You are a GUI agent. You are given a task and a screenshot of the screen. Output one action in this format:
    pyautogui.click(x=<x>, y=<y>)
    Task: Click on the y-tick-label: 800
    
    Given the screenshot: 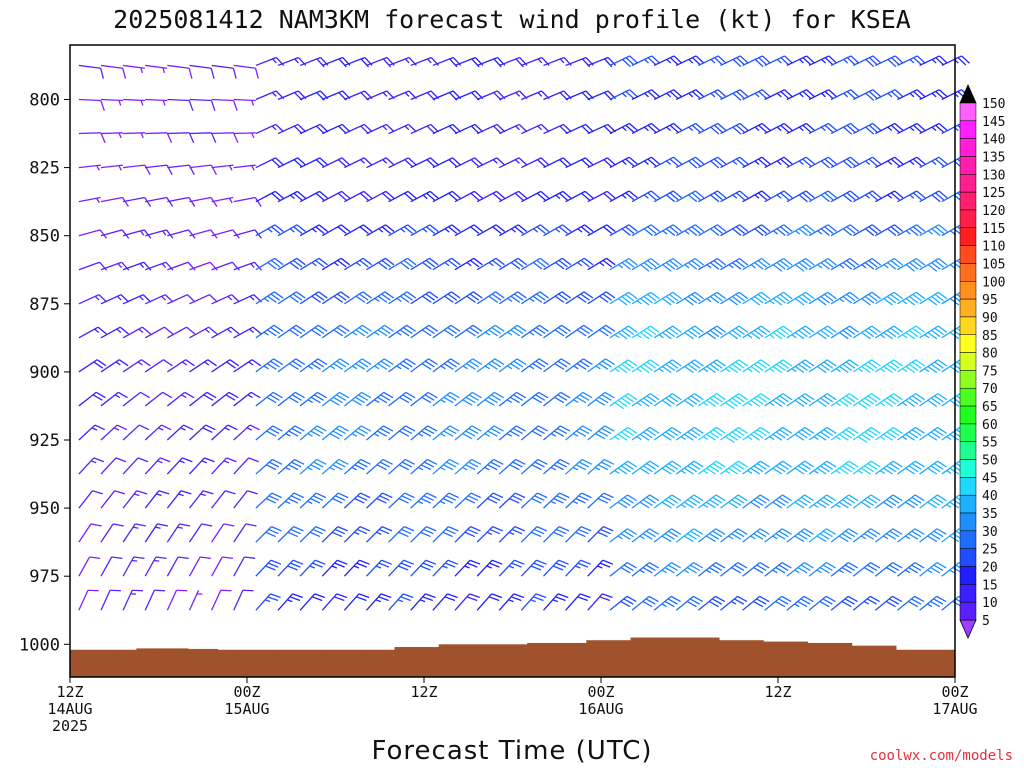 What is the action you would take?
    pyautogui.click(x=44, y=100)
    